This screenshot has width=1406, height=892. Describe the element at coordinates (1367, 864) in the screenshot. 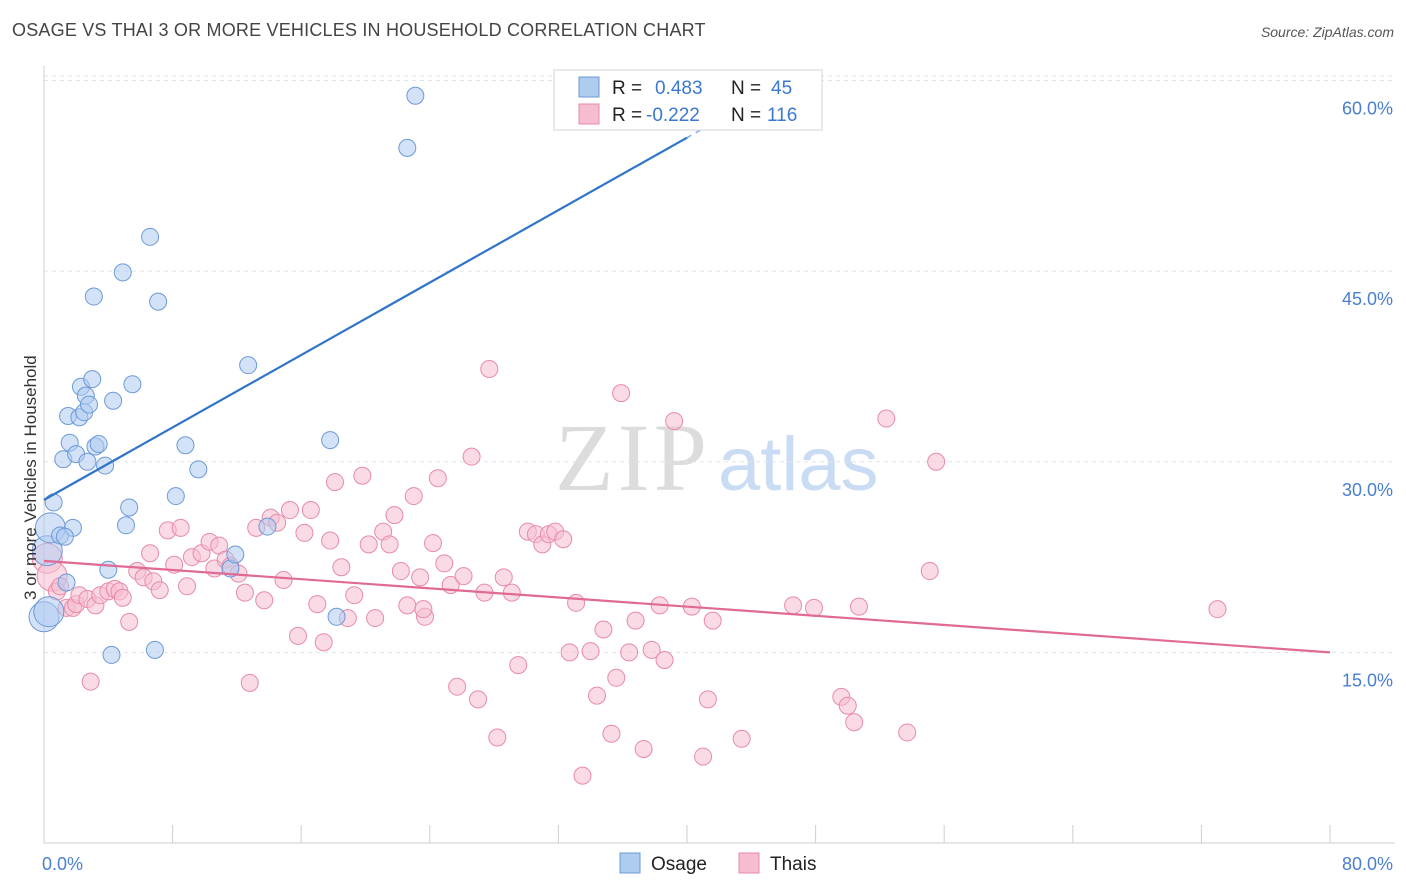

I see `x-tick-label-max: 80.0%` at that location.